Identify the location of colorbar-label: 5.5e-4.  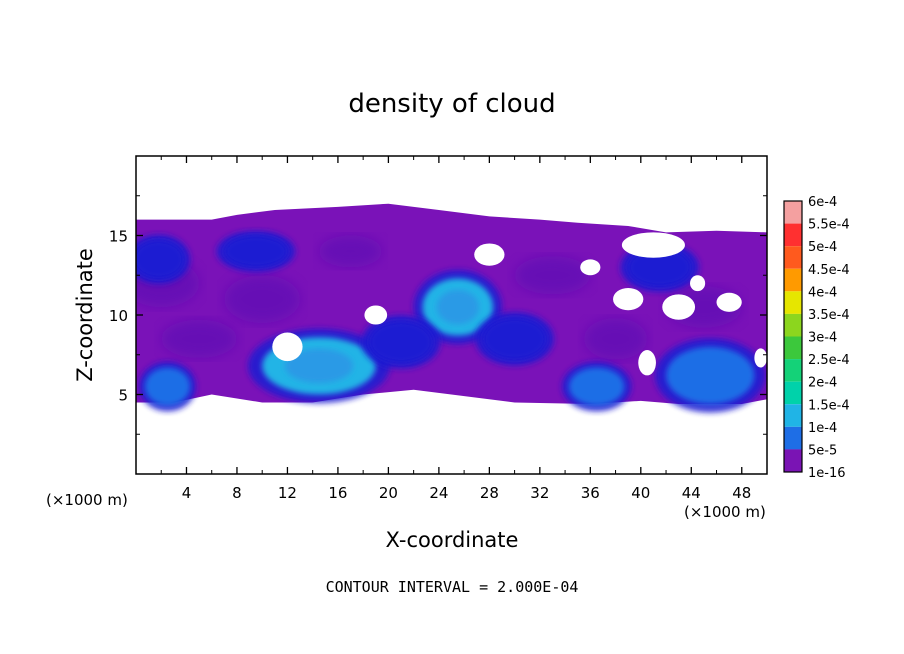
(829, 225).